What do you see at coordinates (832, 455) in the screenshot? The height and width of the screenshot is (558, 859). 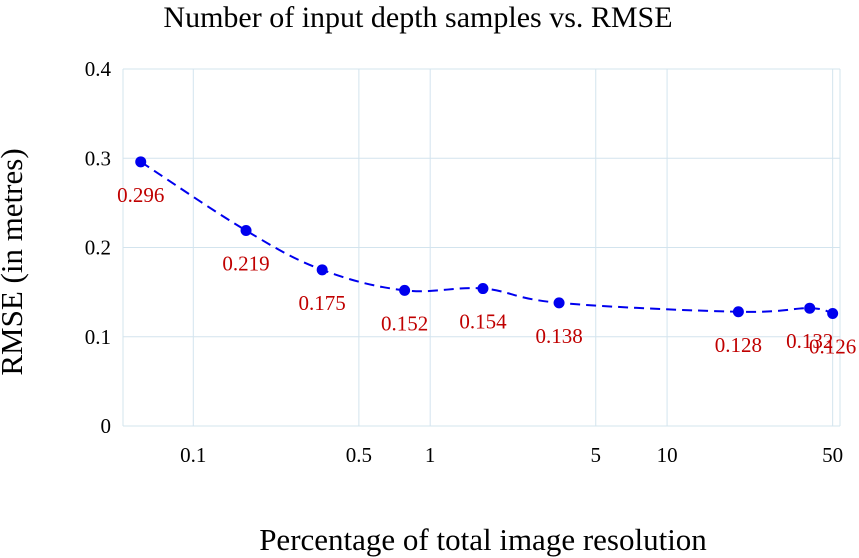 I see `x-tick-label: 50` at bounding box center [832, 455].